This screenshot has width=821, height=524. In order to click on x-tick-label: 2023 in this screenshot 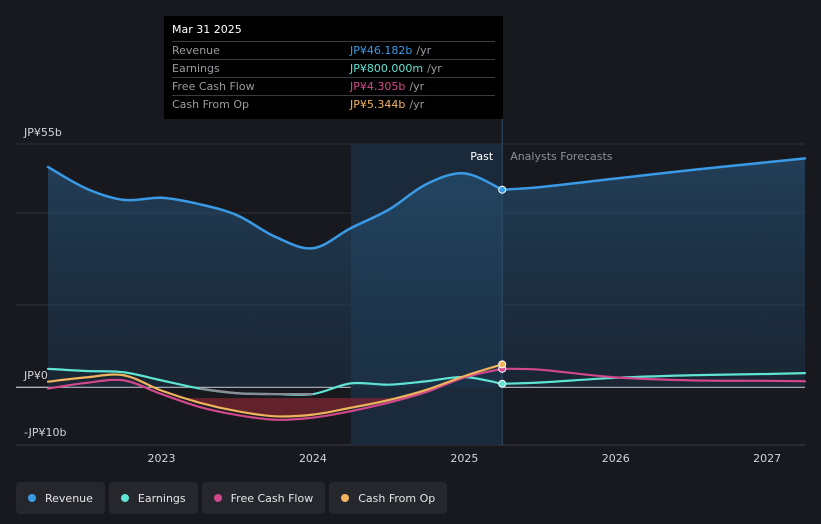, I will do `click(162, 458)`.